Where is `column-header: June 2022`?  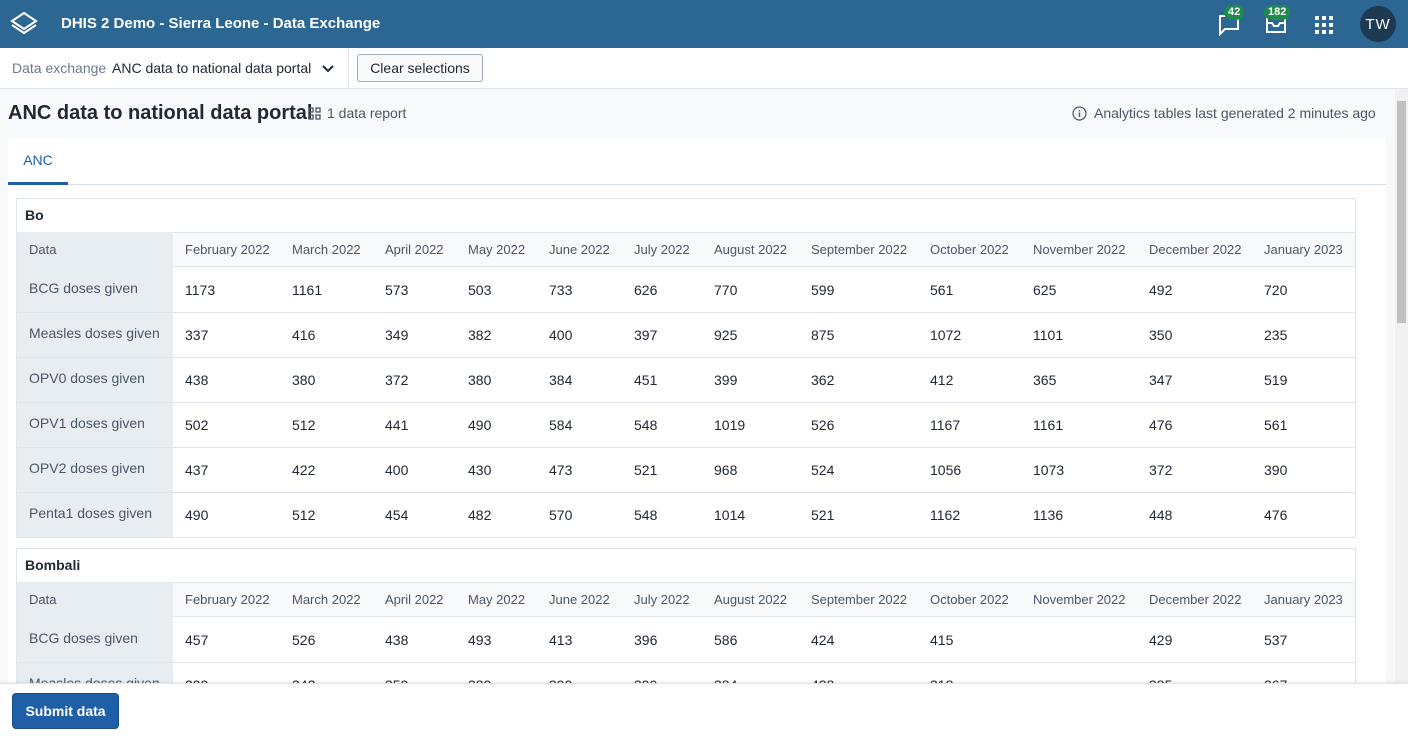 column-header: June 2022 is located at coordinates (579, 249).